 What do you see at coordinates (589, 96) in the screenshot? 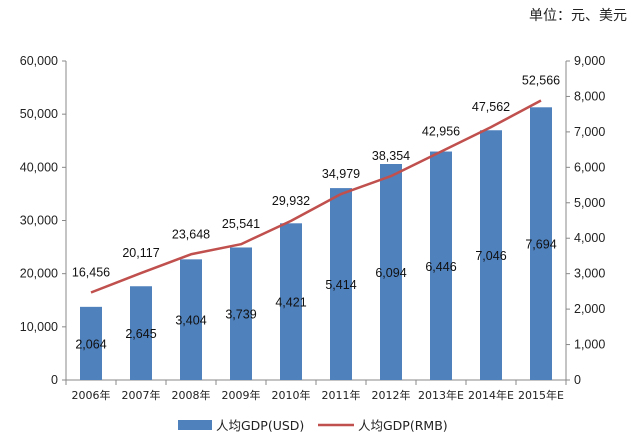
I see `right-tick-label: 8,000` at bounding box center [589, 96].